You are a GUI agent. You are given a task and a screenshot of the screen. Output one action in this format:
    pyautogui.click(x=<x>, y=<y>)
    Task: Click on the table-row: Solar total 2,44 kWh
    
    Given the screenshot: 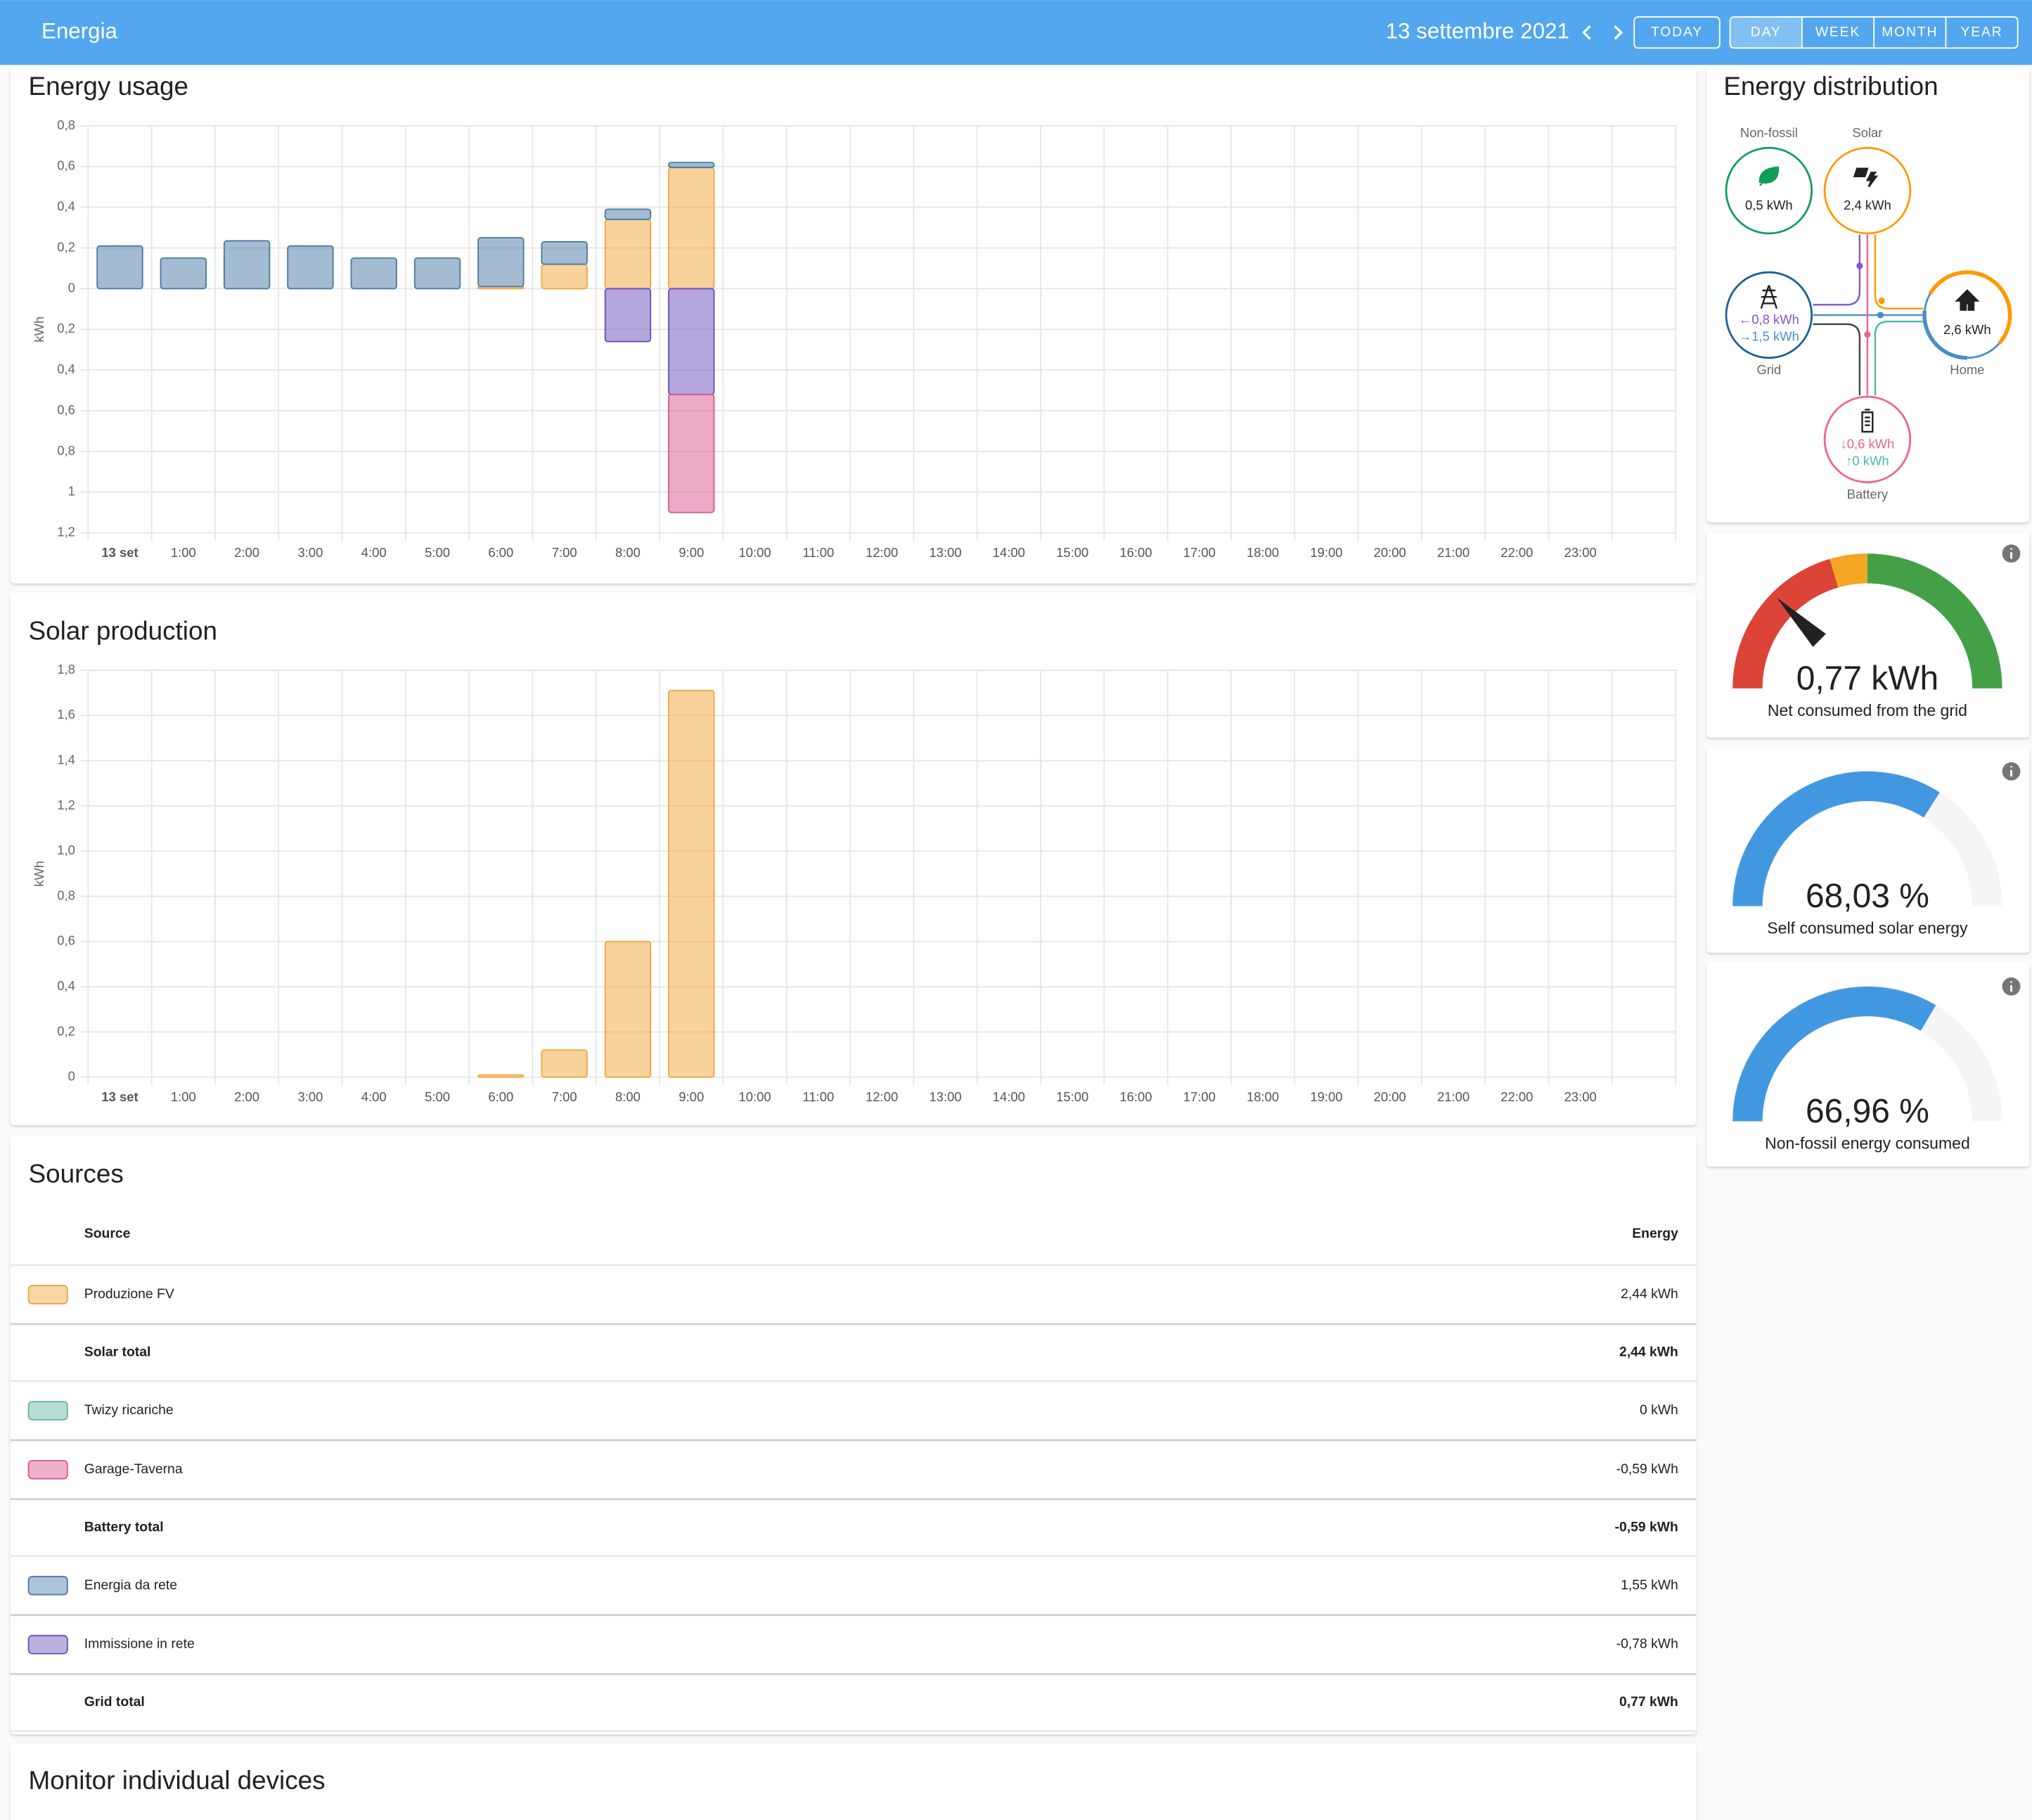 What is the action you would take?
    pyautogui.click(x=853, y=1363)
    